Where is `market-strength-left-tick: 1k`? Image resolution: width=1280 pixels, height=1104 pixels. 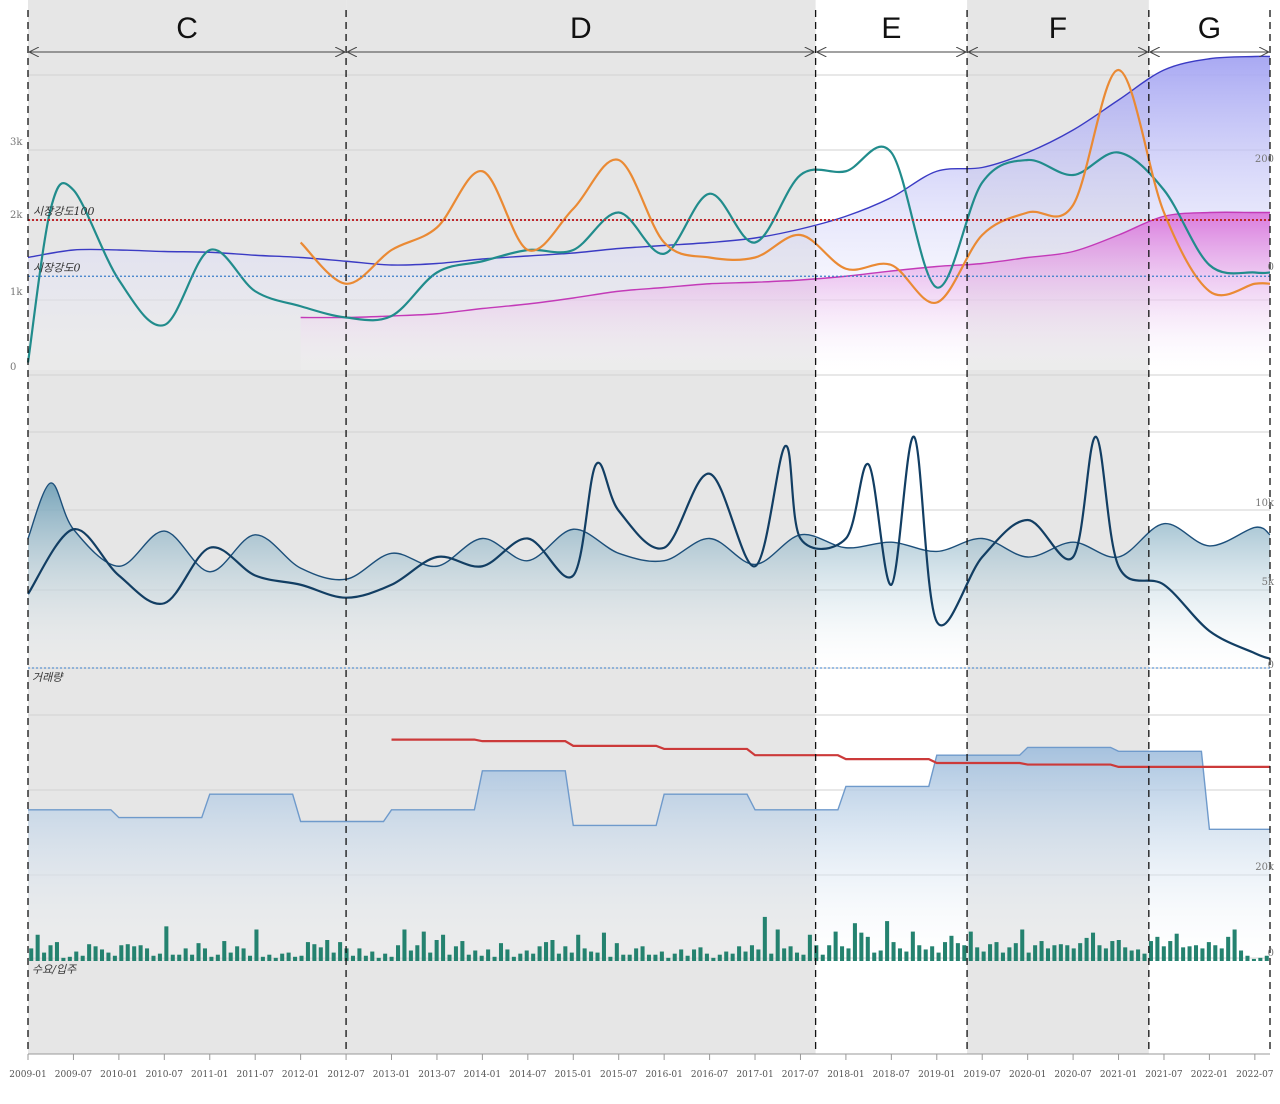 market-strength-left-tick: 1k is located at coordinates (16, 292).